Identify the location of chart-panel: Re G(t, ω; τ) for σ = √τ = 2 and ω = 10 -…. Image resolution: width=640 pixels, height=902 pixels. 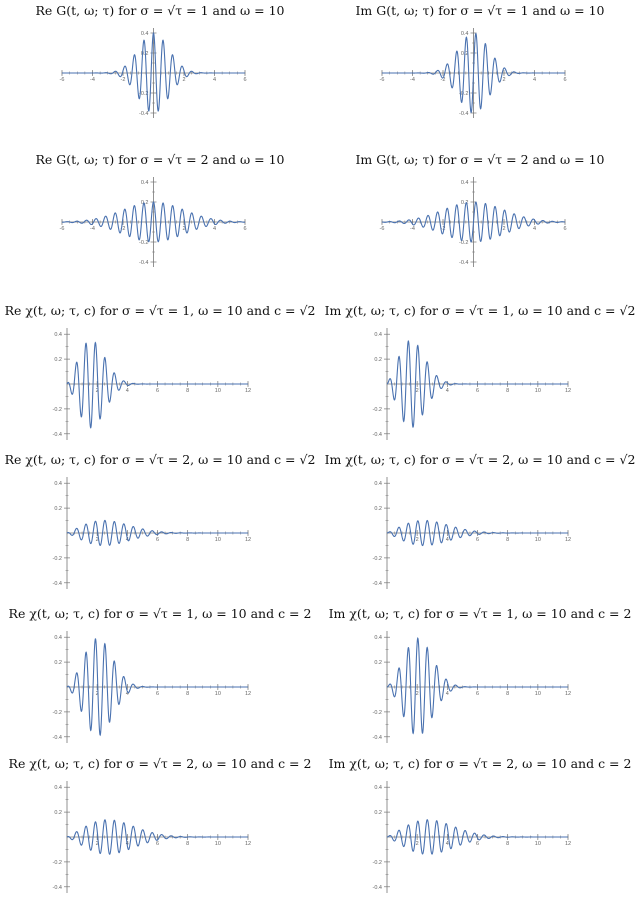
(160, 223).